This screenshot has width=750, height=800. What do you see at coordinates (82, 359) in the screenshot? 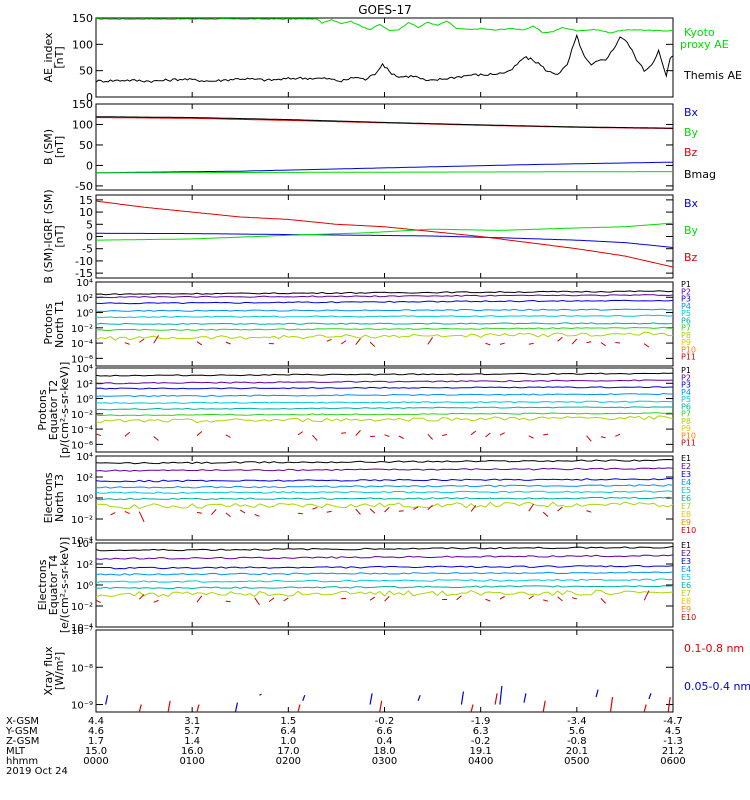
I see `y-tick-label: 10⁻⁶` at bounding box center [82, 359].